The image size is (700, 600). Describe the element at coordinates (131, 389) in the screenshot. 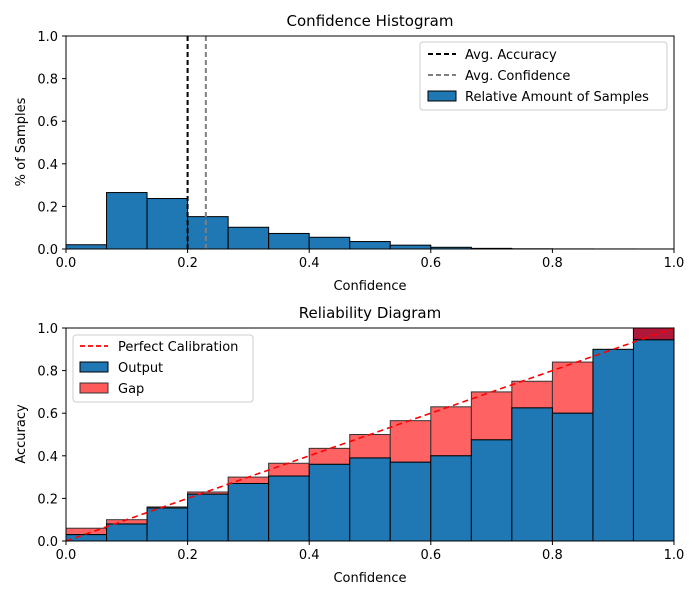

I see `legend-label-gap: Gap` at that location.